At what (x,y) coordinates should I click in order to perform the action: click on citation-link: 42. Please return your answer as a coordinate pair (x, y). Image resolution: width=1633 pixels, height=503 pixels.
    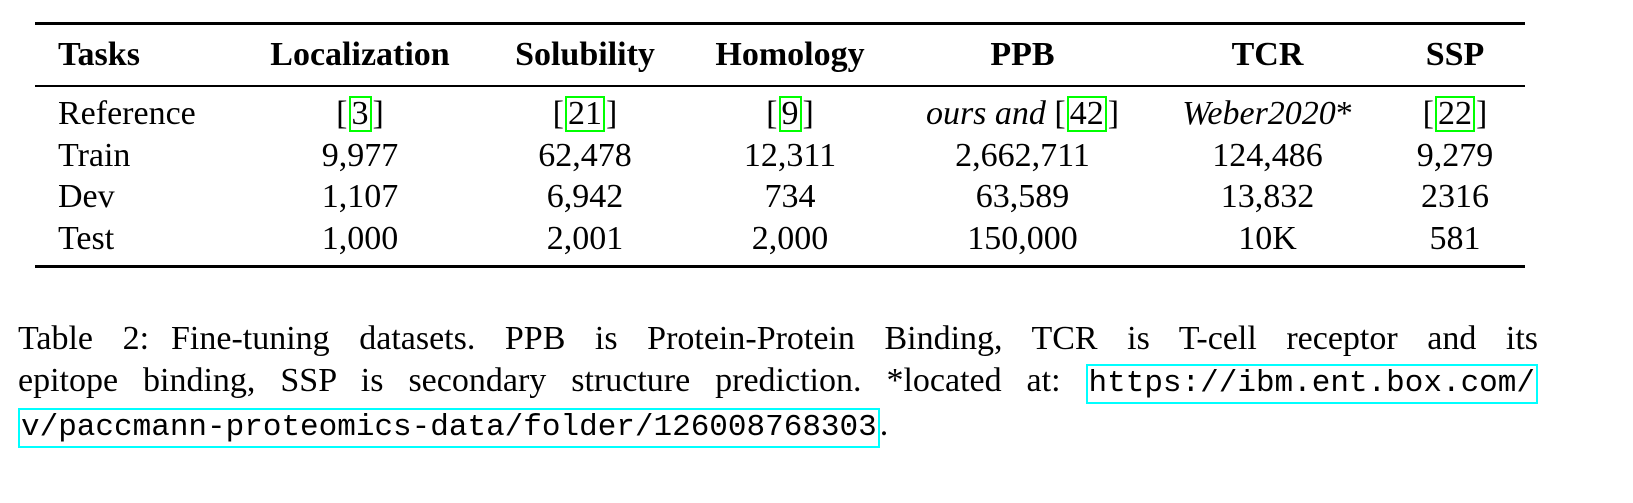
    Looking at the image, I should click on (1086, 114).